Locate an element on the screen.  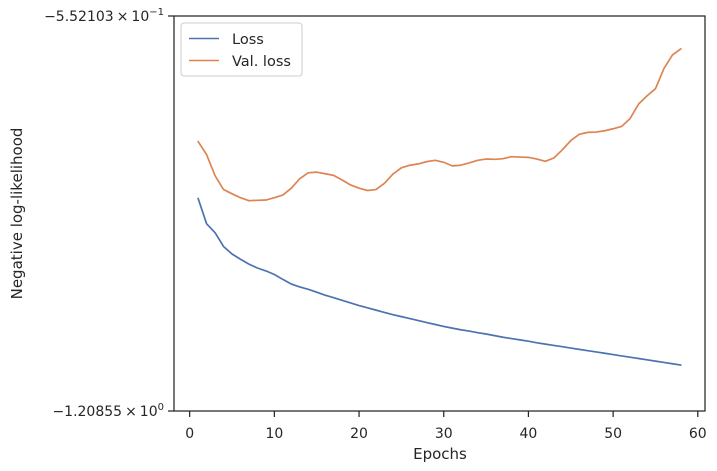
y-tick-label: −1.20855 × 100 is located at coordinates (108, 411).